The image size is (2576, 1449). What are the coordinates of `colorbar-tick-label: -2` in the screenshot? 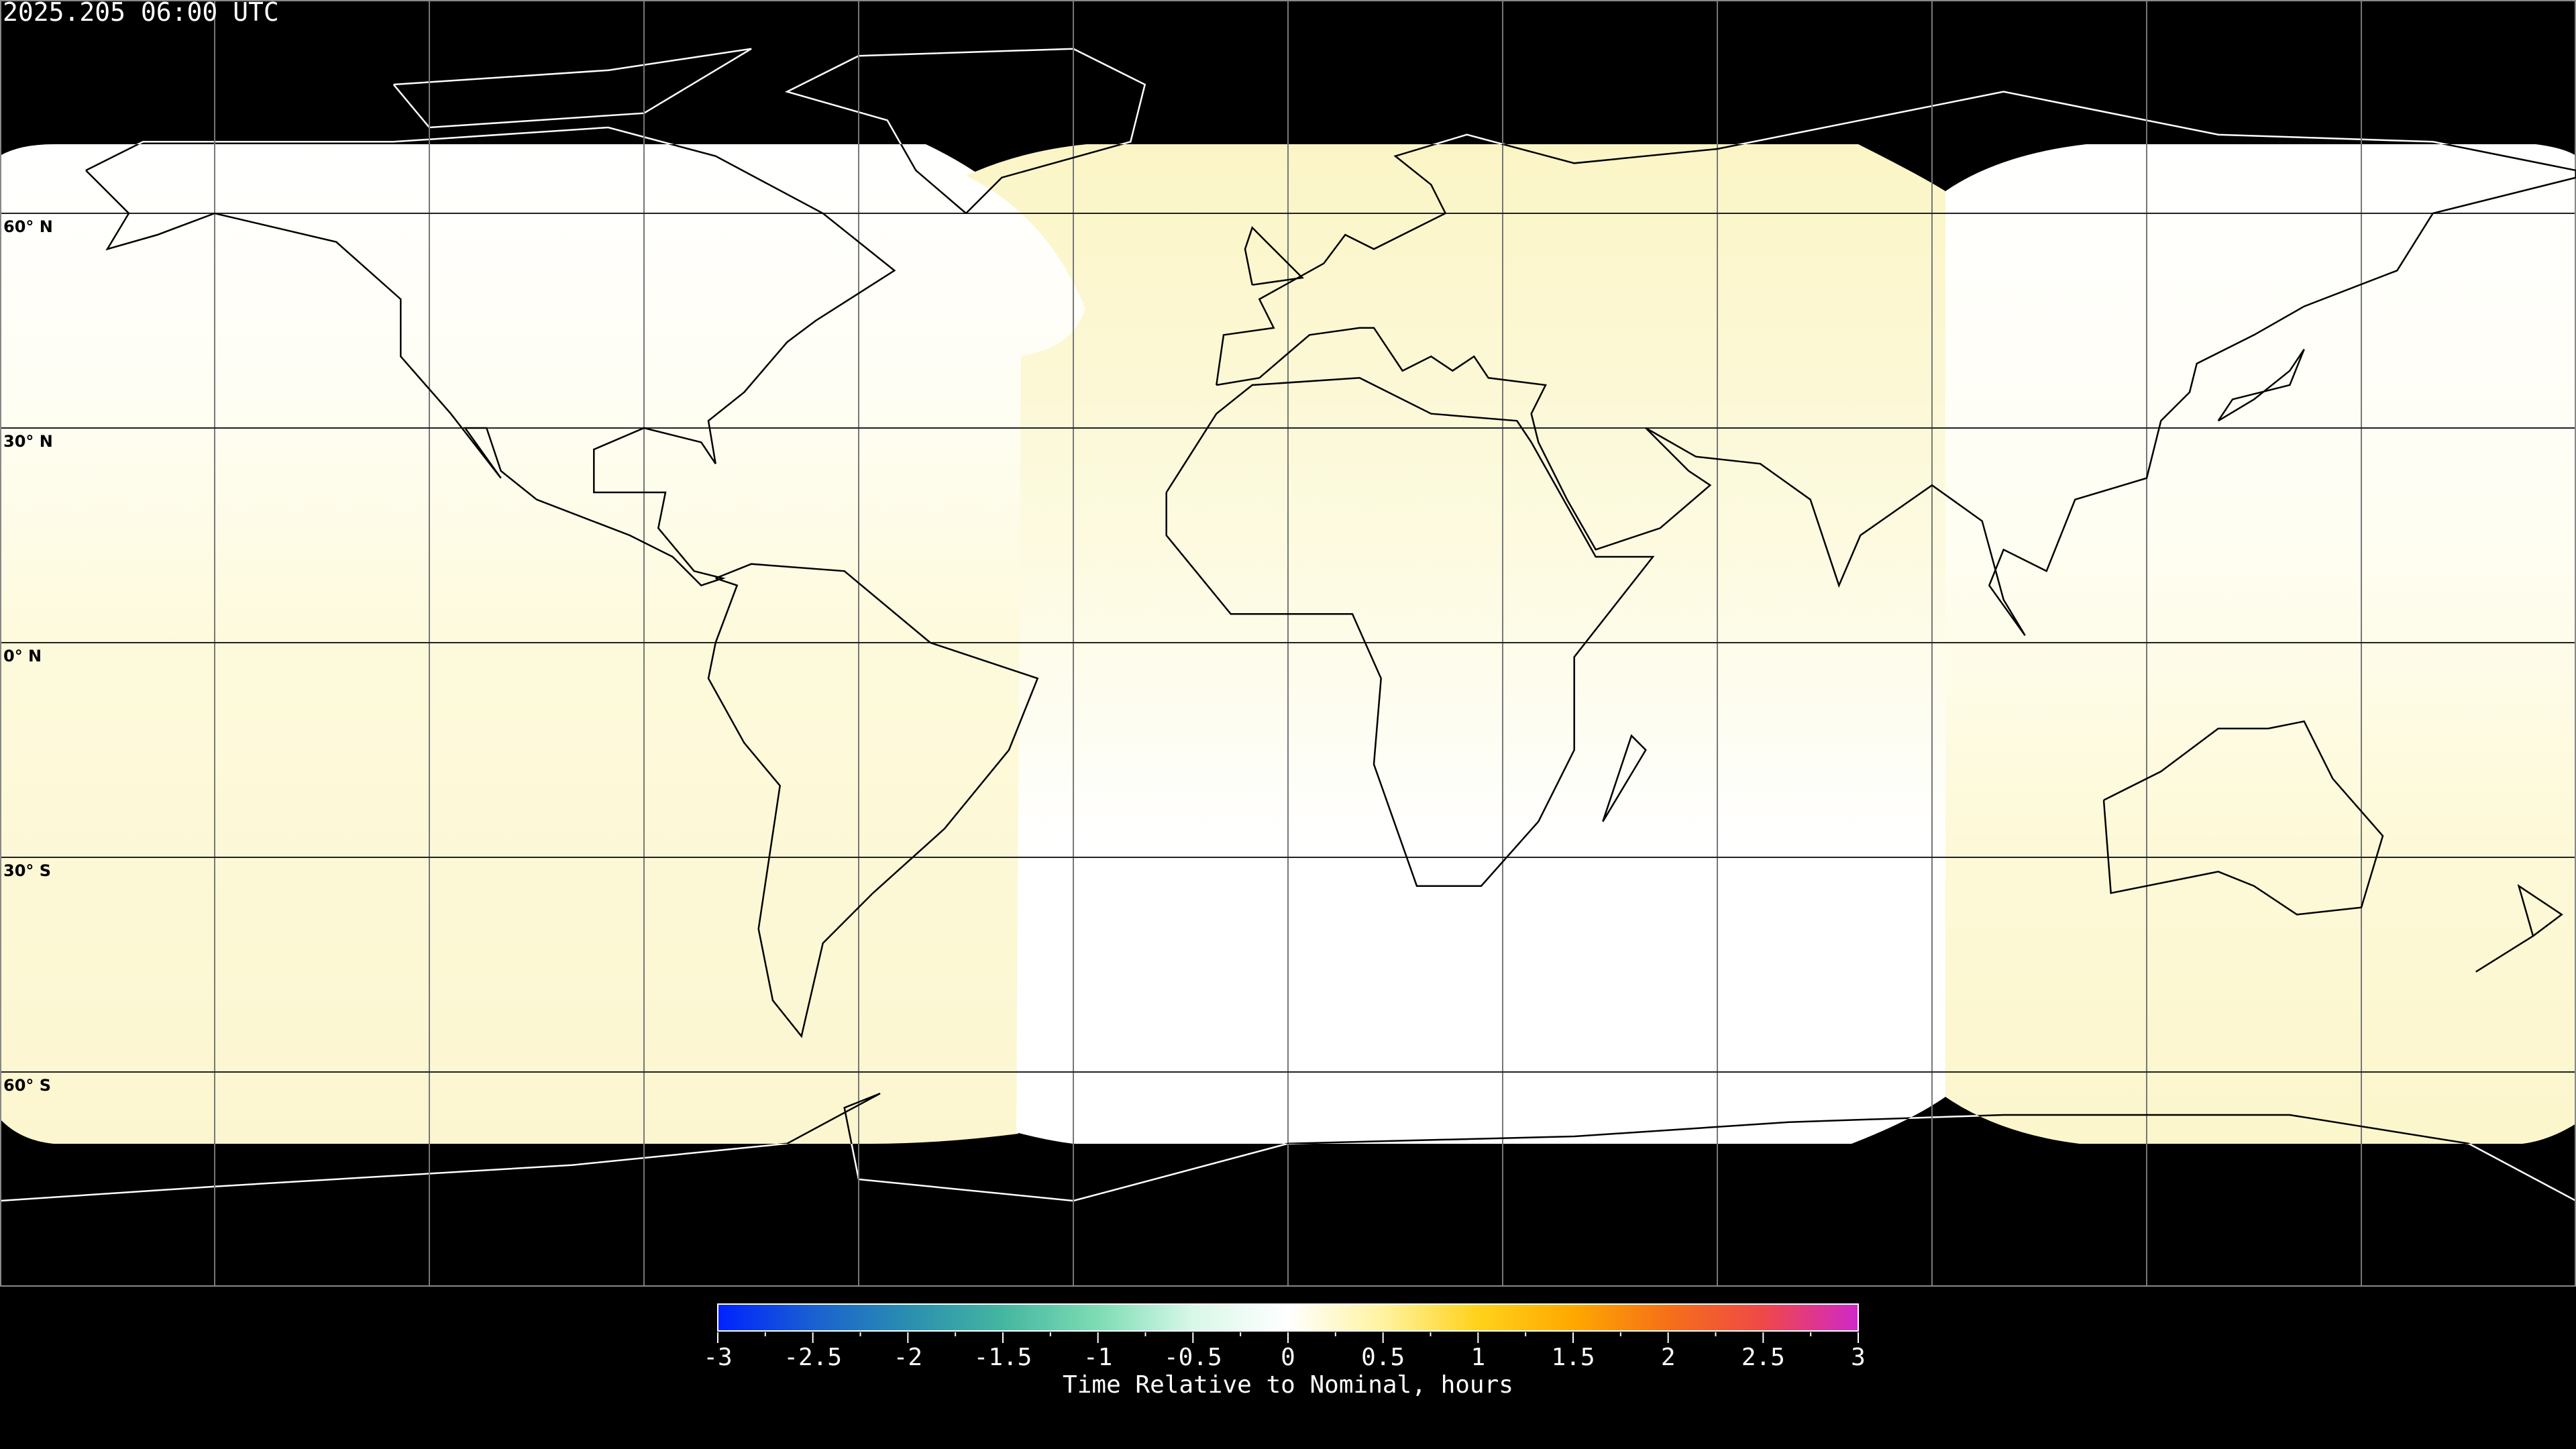 It's located at (908, 1357).